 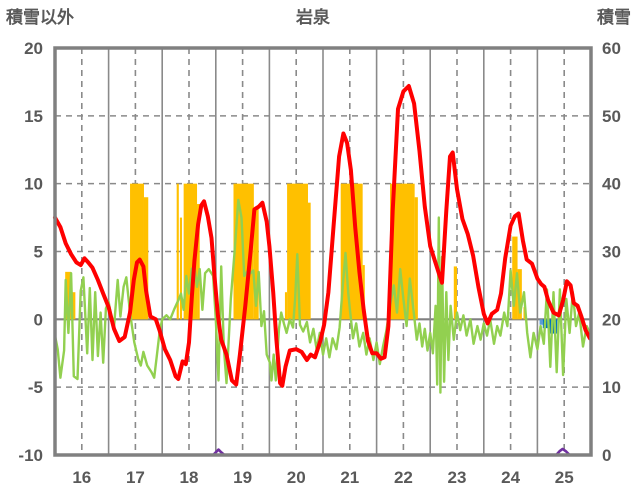 What do you see at coordinates (403, 477) in the screenshot?
I see `x-axis-tick-label: 22` at bounding box center [403, 477].